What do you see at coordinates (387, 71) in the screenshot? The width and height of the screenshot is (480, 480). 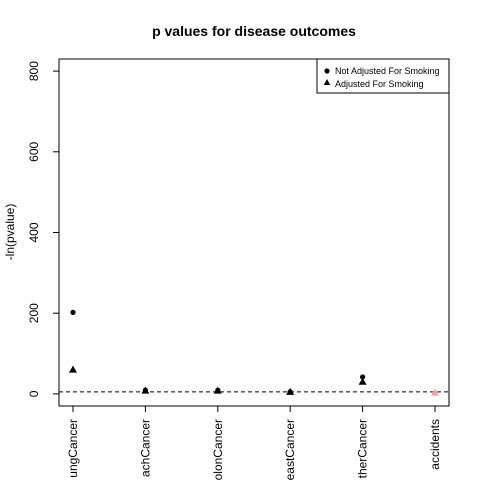 I see `legend-label-not-adjusted: Not Adjusted For Smoking` at bounding box center [387, 71].